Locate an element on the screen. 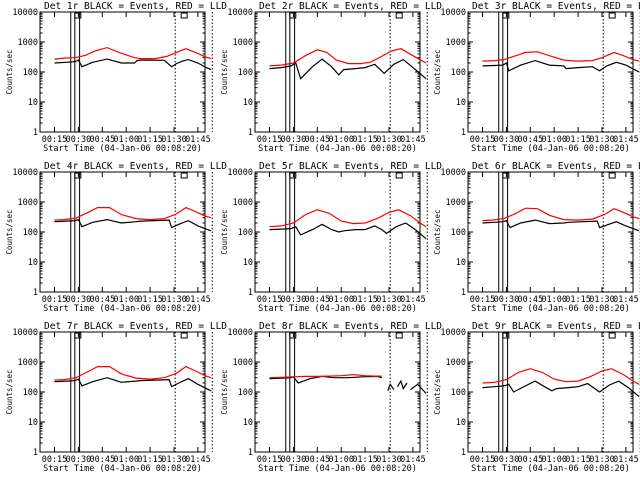 The height and width of the screenshot is (480, 640). panel-title: Det 7r BLACK = Events, RED = LLD is located at coordinates (135, 326).